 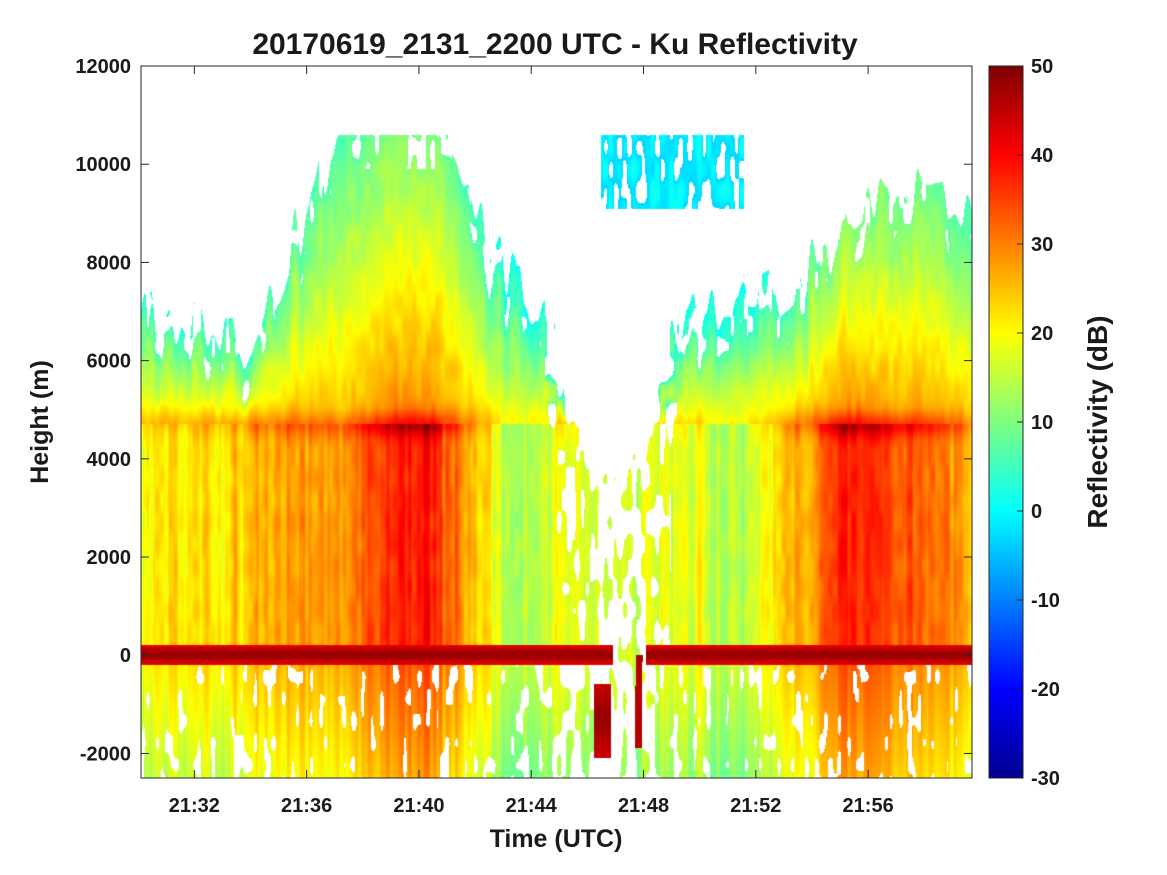 What do you see at coordinates (109, 558) in the screenshot?
I see `y-tick-label: 2000` at bounding box center [109, 558].